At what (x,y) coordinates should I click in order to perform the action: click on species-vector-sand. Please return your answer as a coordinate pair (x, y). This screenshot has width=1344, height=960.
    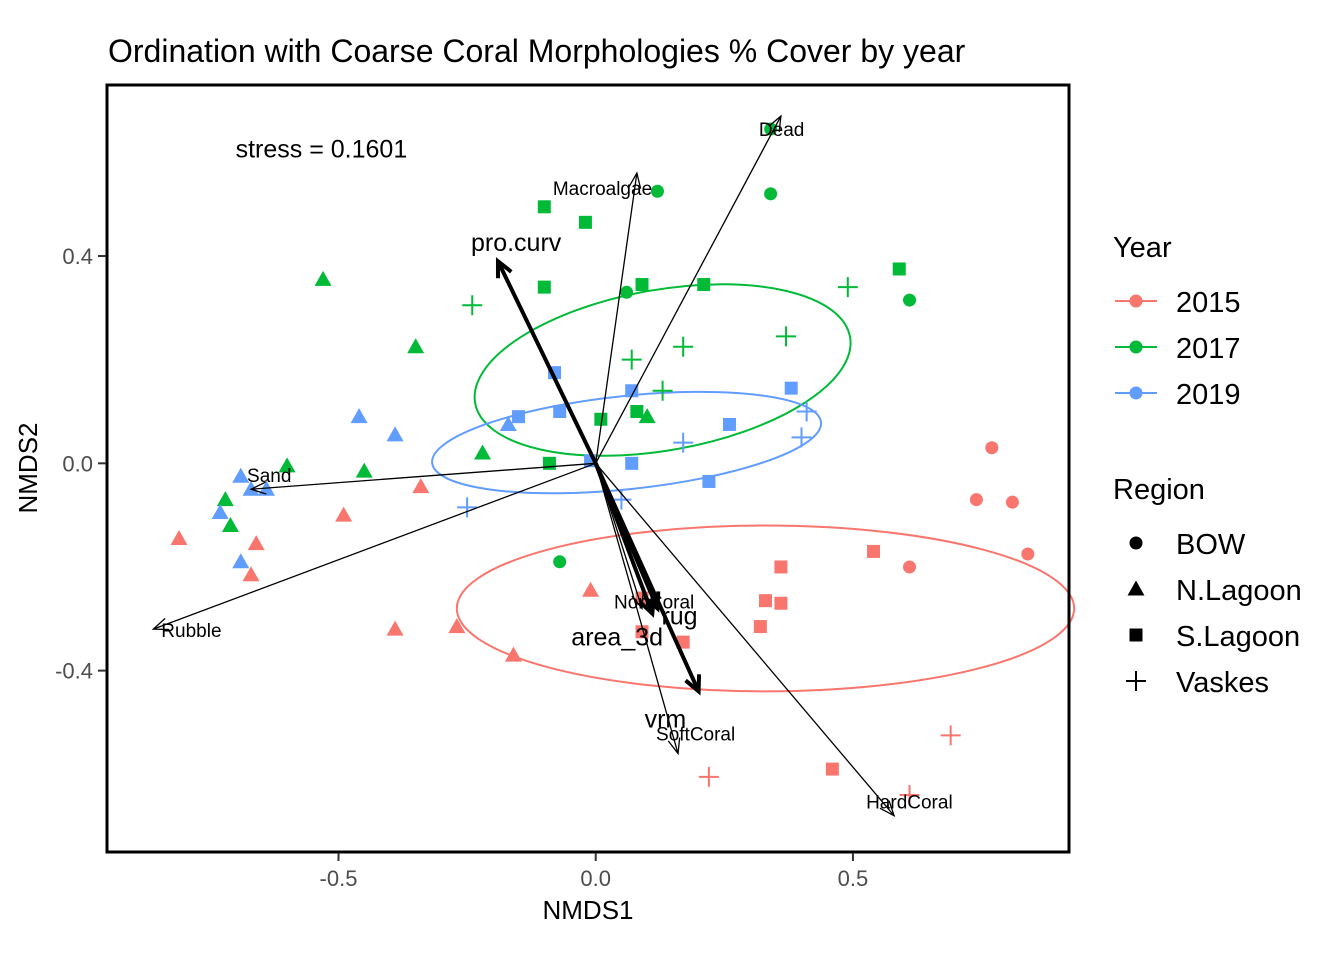
    Looking at the image, I should click on (423, 476).